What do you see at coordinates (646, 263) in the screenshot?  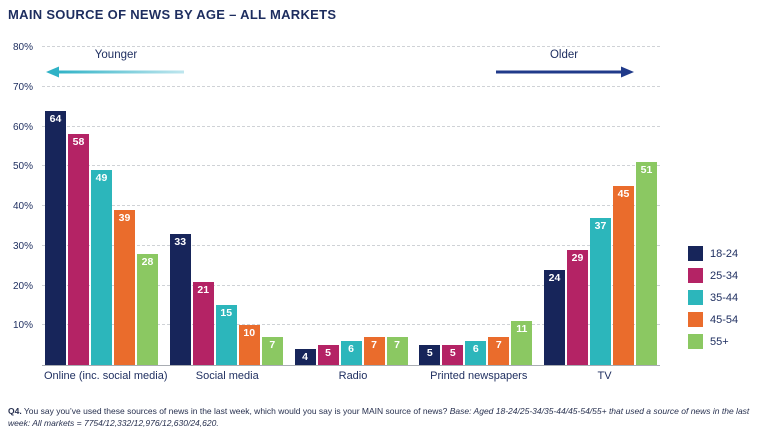 I see `bar-55+: 51` at bounding box center [646, 263].